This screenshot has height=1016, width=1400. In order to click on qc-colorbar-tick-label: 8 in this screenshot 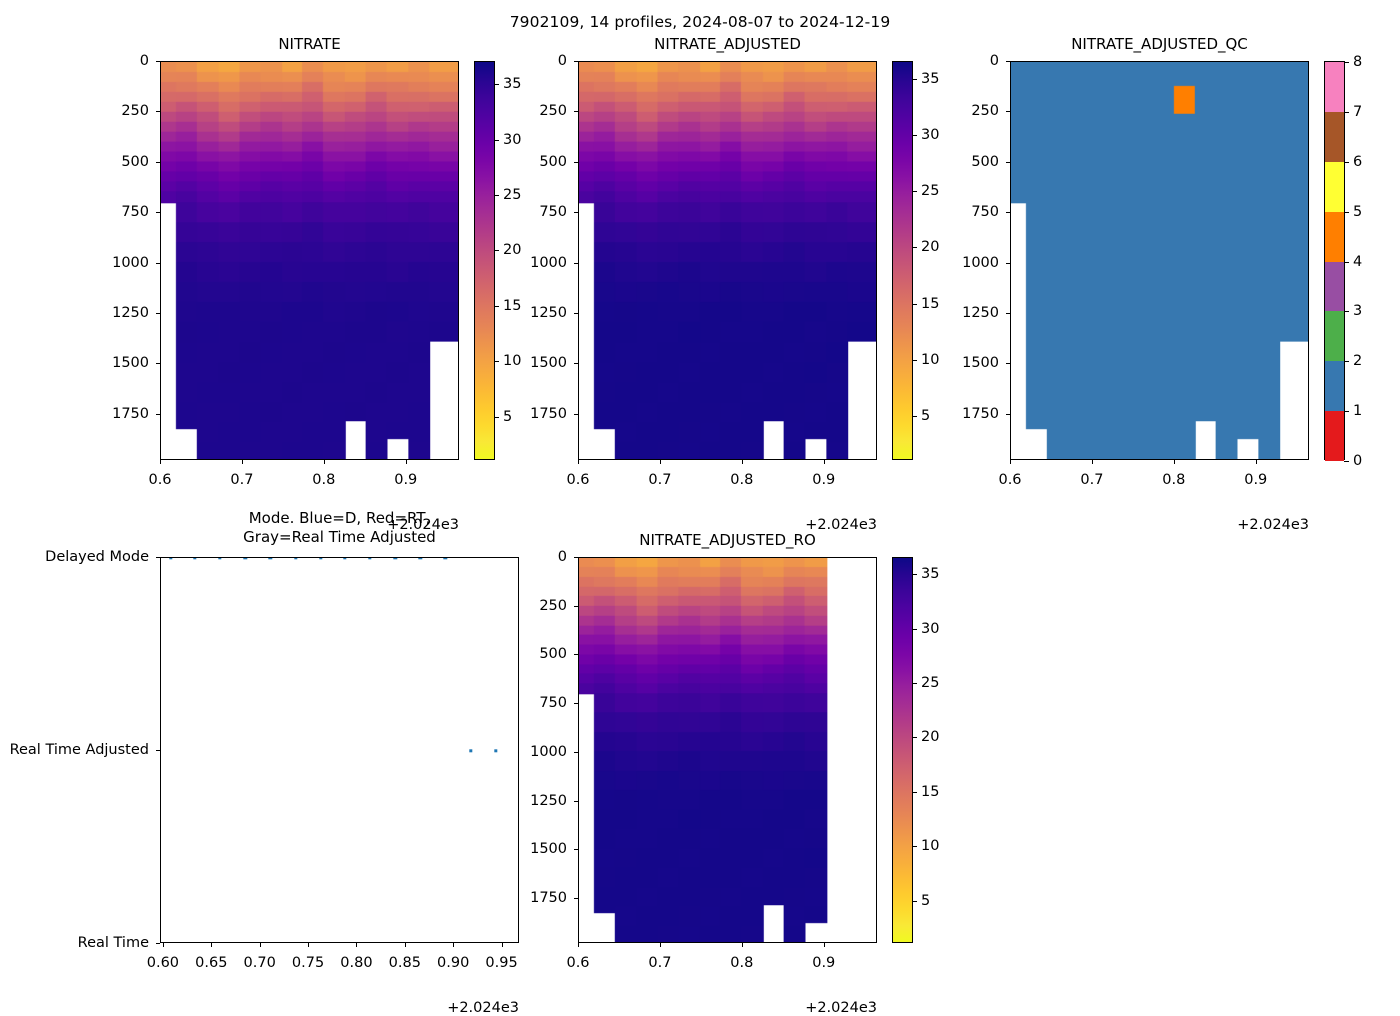, I will do `click(1358, 62)`.